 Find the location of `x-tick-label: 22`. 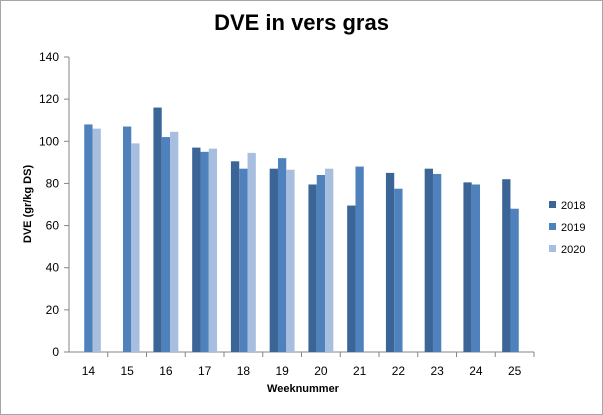

x-tick-label: 22 is located at coordinates (399, 371).